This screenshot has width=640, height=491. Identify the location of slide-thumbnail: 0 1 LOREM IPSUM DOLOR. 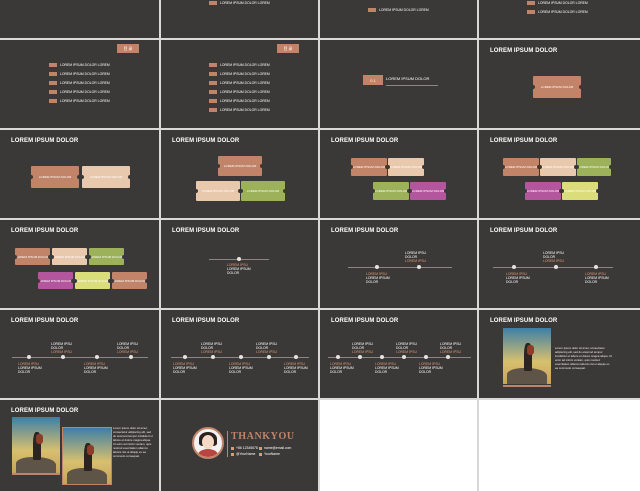
(398, 84).